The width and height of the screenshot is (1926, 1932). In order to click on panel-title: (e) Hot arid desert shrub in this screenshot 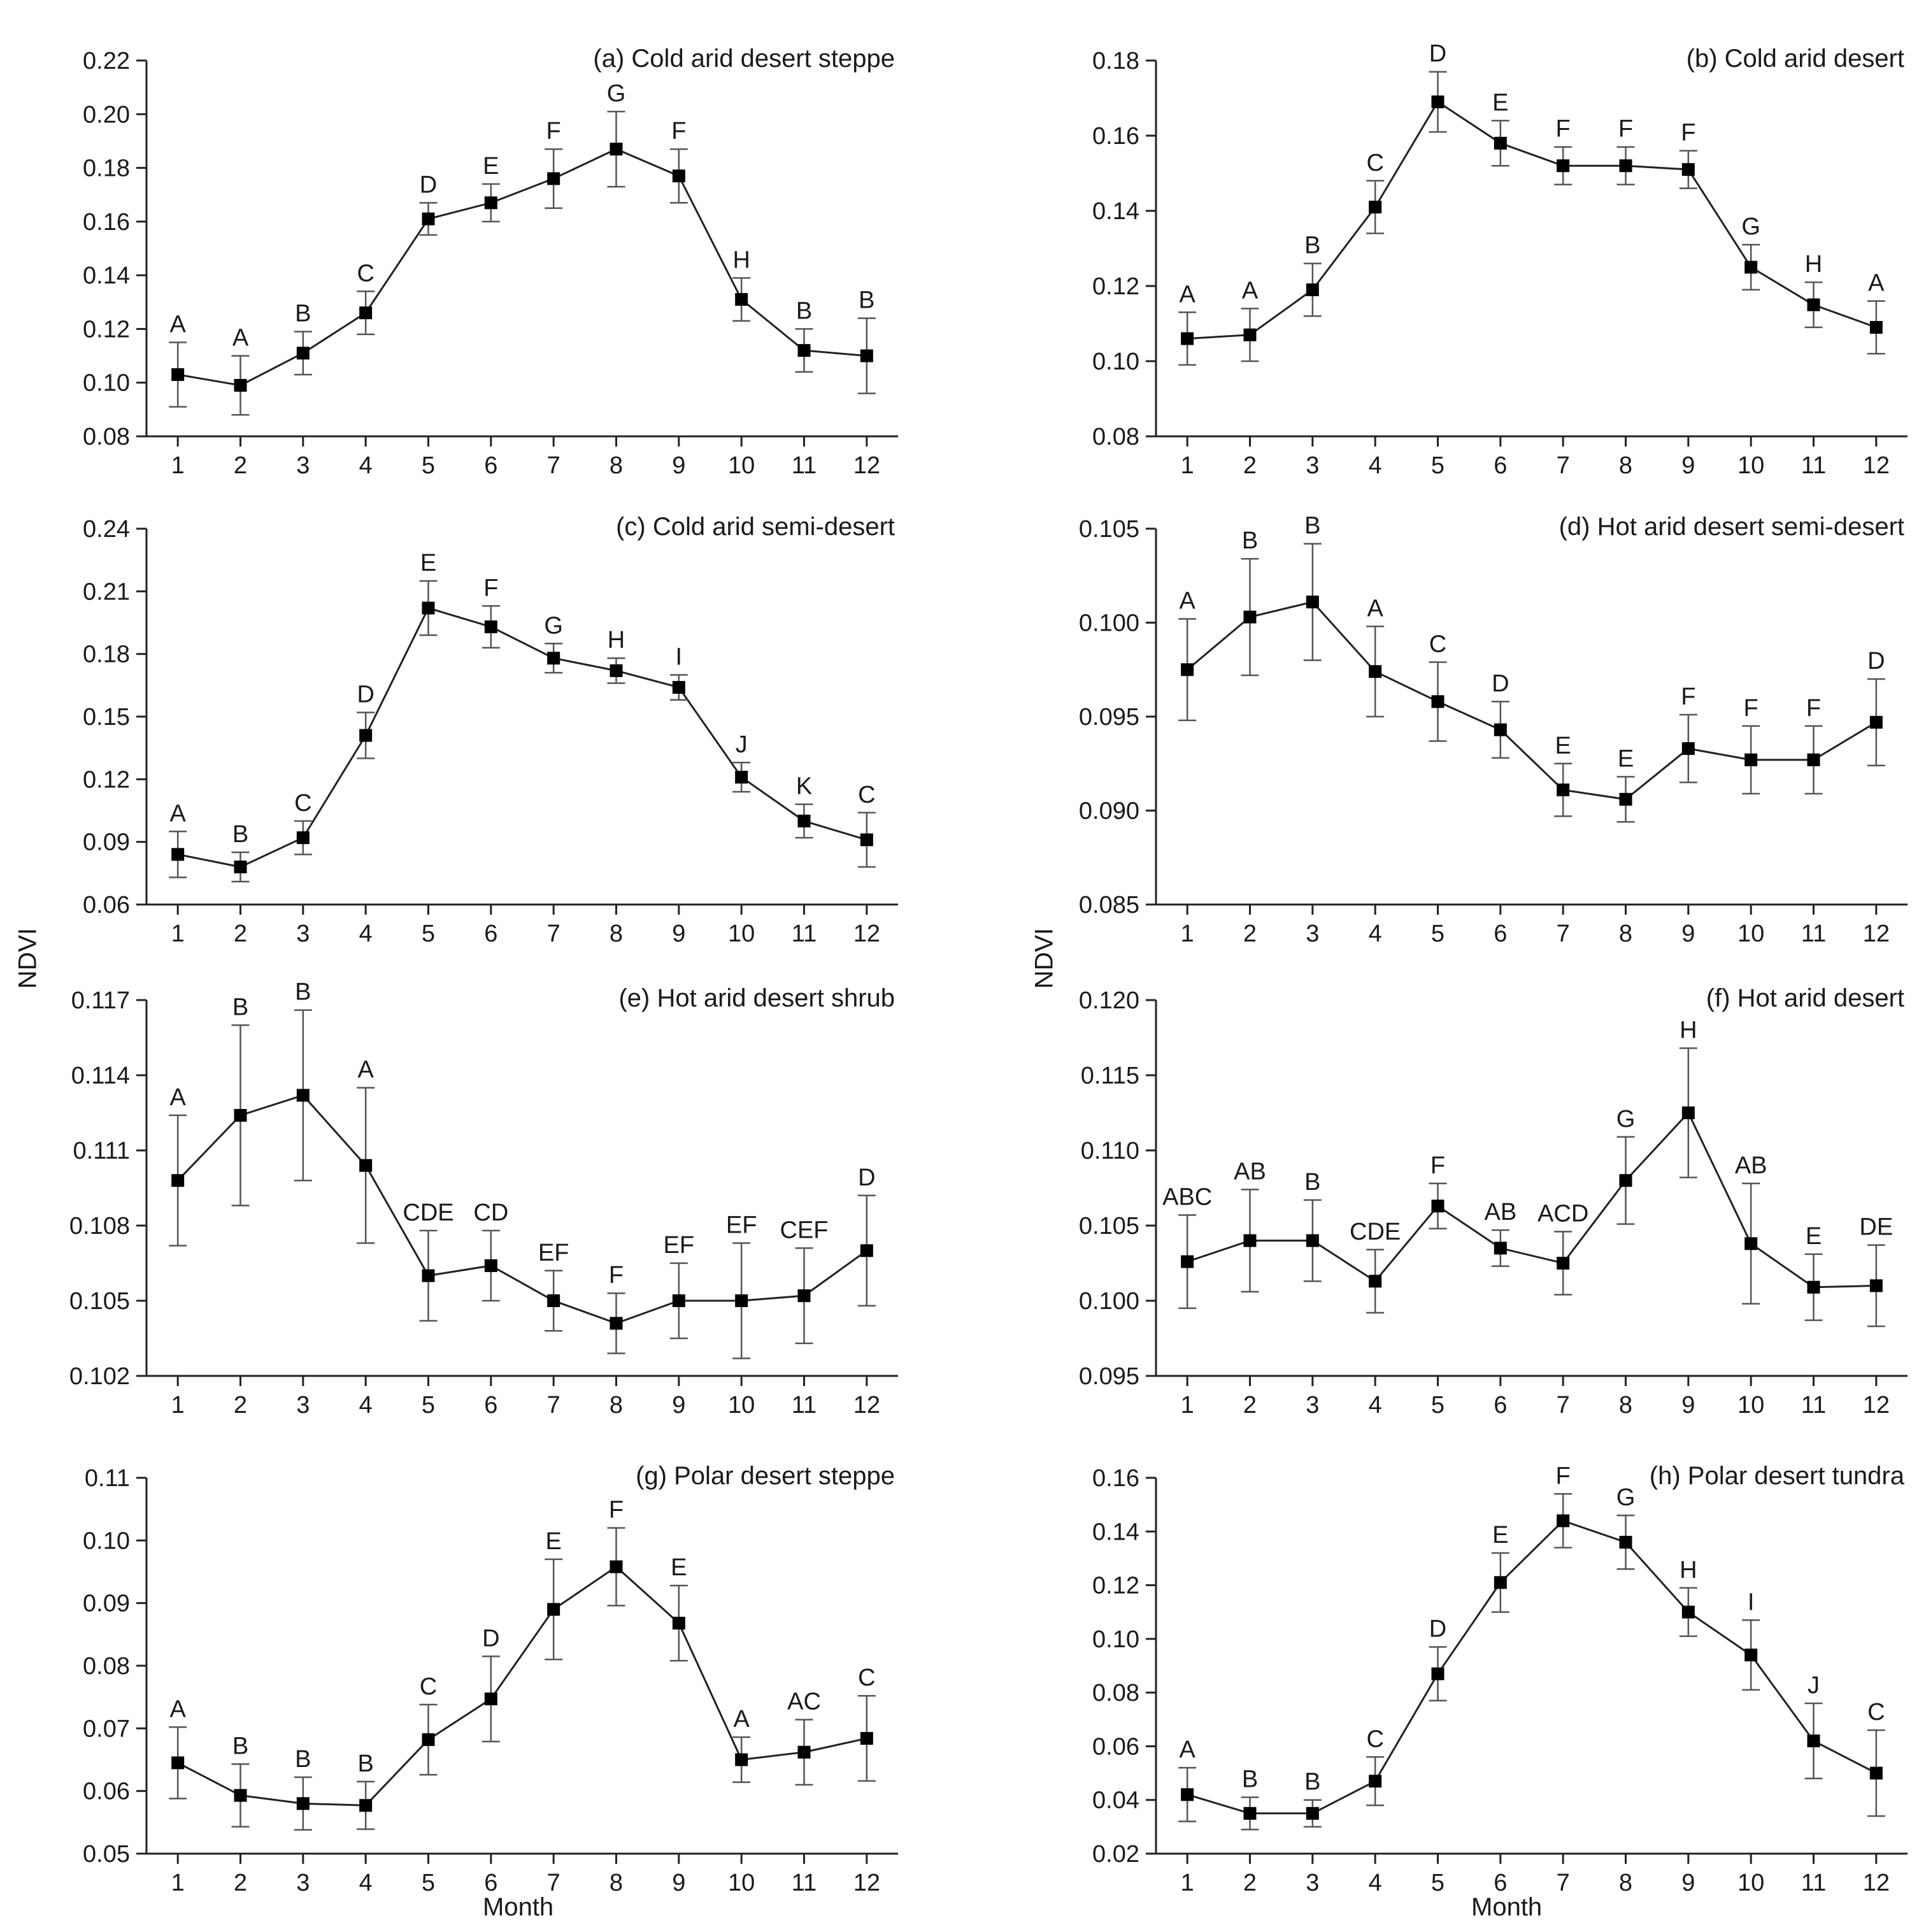, I will do `click(756, 998)`.